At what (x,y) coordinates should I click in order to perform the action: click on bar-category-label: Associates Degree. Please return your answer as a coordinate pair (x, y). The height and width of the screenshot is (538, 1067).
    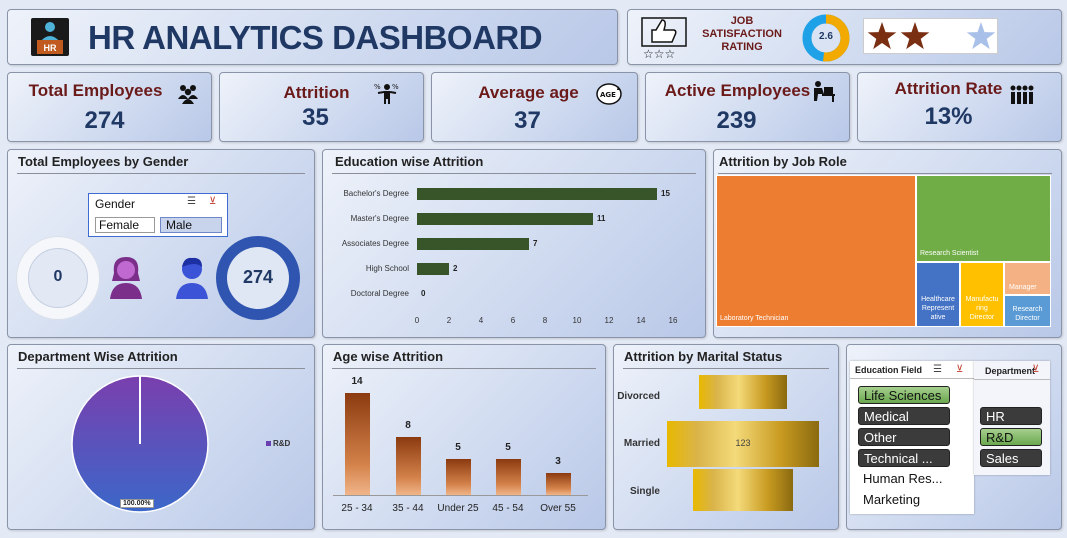
    Looking at the image, I should click on (375, 243).